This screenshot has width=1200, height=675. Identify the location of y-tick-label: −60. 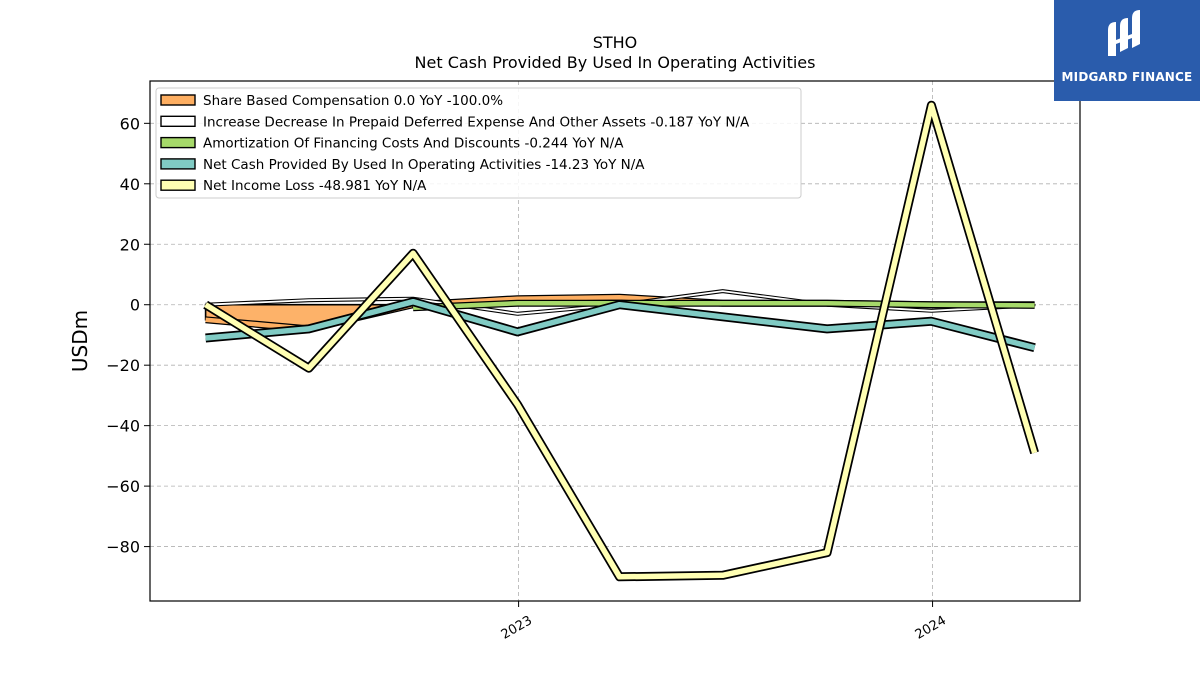
(123, 486).